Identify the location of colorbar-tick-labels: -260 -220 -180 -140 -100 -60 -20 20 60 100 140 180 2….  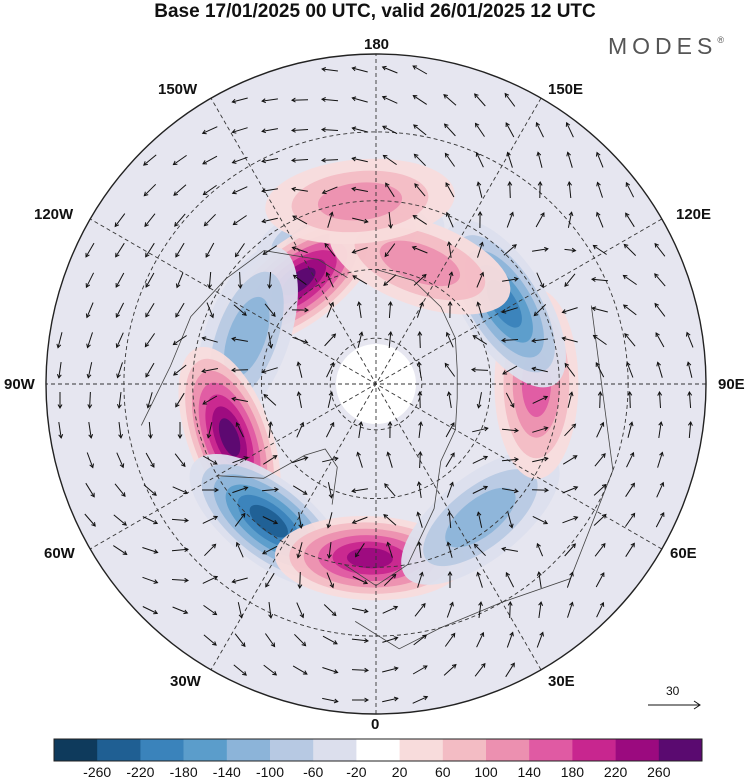
(375, 773).